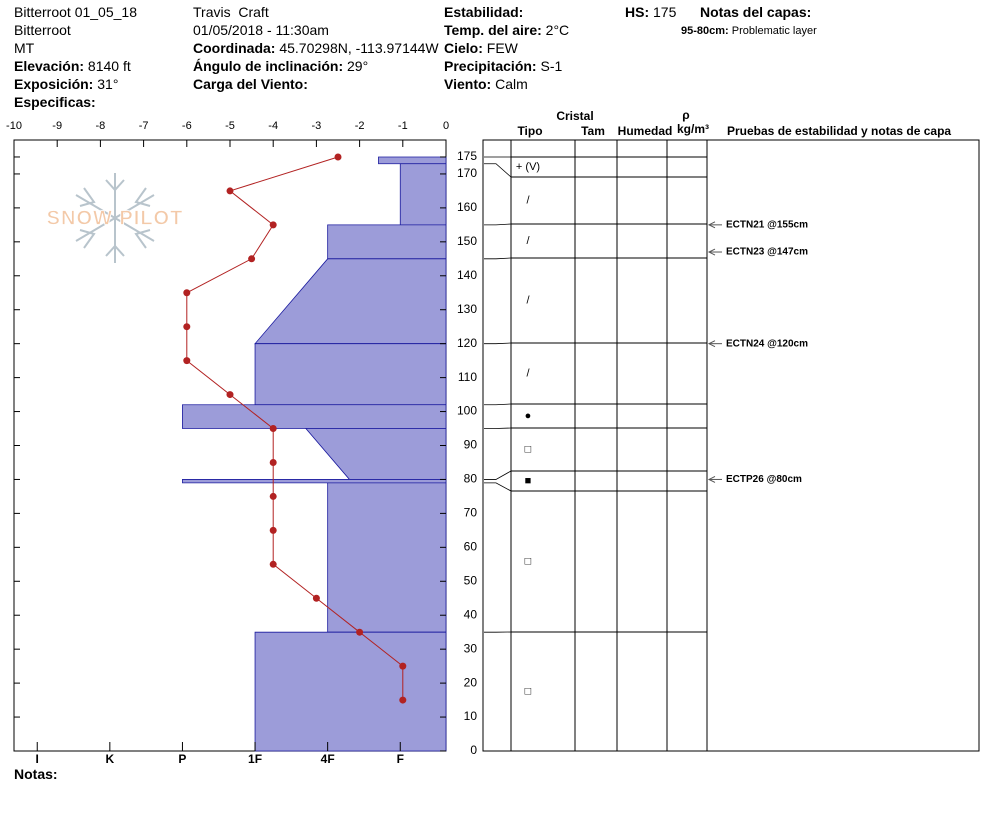 The height and width of the screenshot is (840, 994). What do you see at coordinates (767, 225) in the screenshot?
I see `test-label: ECTN21 @155cm` at bounding box center [767, 225].